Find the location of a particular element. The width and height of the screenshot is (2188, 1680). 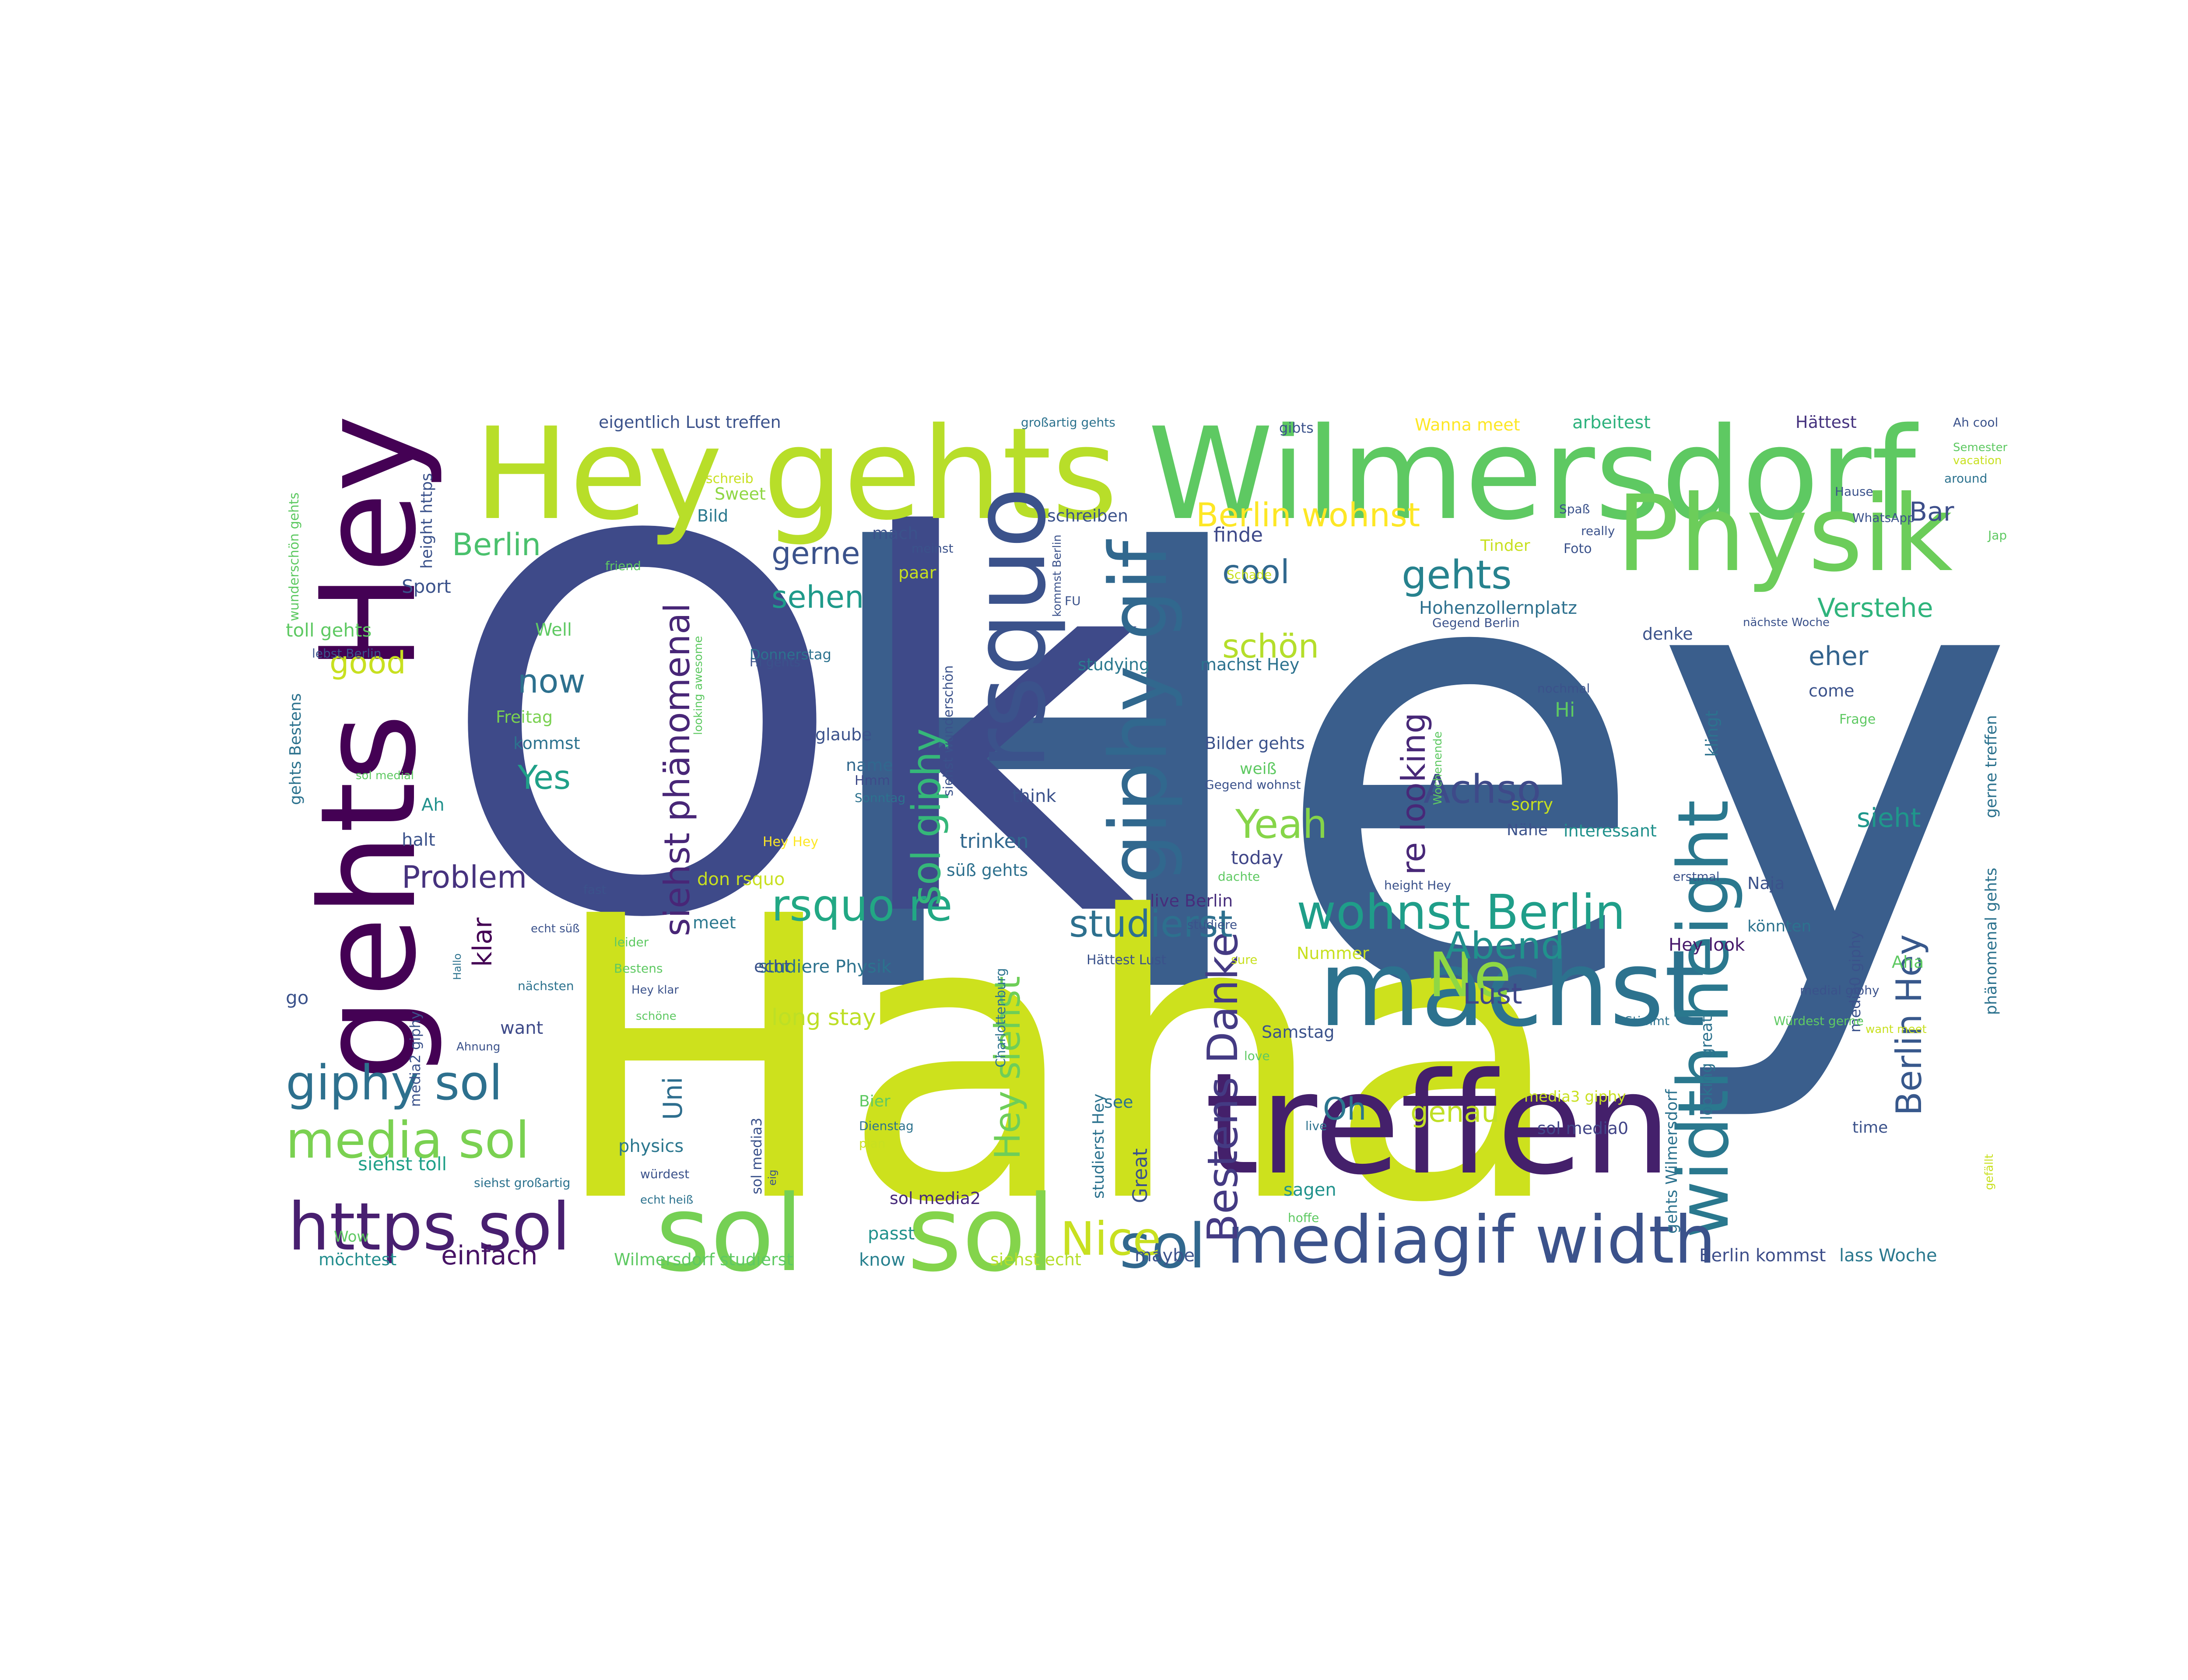

cloud-word: Schade is located at coordinates (1249, 574).